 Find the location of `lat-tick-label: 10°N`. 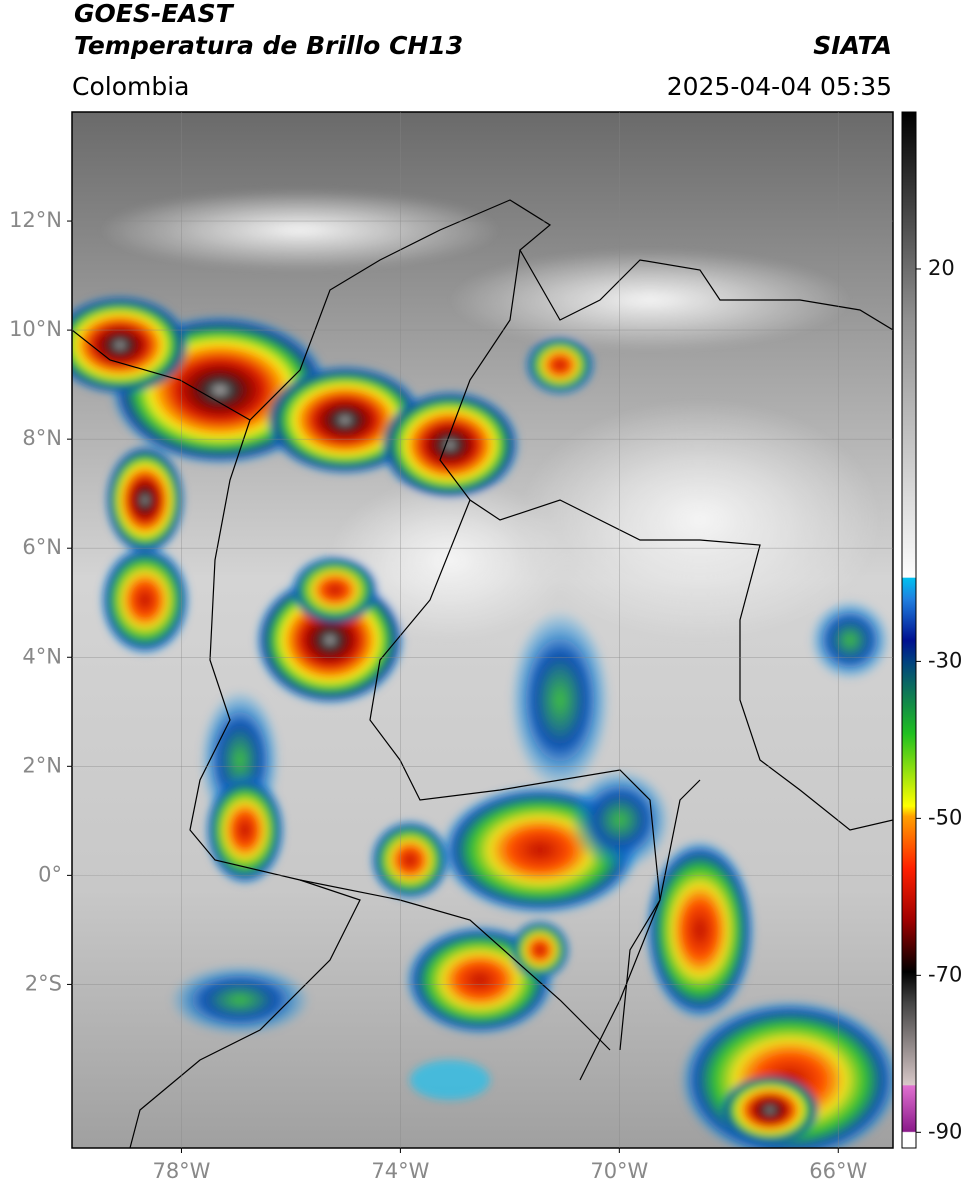

lat-tick-label: 10°N is located at coordinates (35, 329).